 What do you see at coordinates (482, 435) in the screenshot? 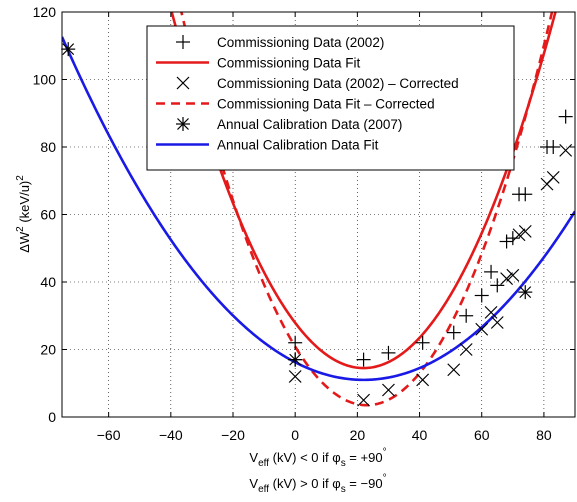
I see `x-tick-label: 60` at bounding box center [482, 435].